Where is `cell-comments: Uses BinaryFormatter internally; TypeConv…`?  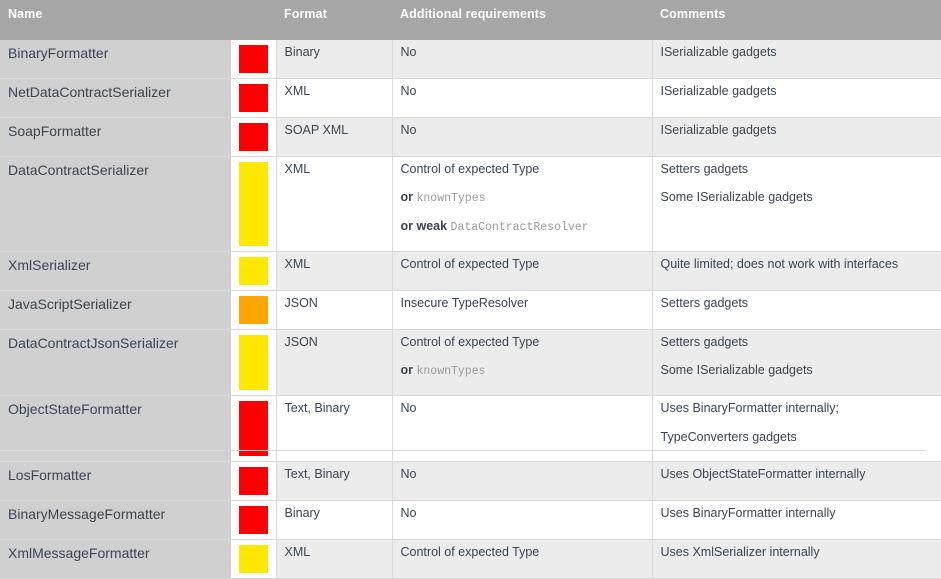 cell-comments: Uses BinaryFormatter internally; TypeConv… is located at coordinates (796, 428).